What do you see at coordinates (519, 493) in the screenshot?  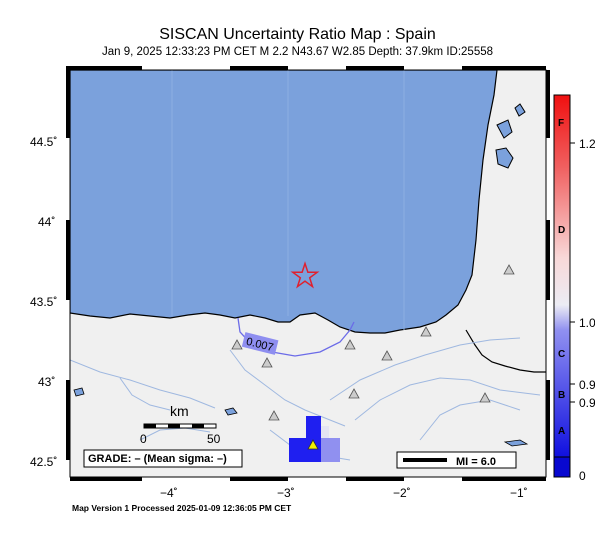 I see `lon-tick-label: −1˚` at bounding box center [519, 493].